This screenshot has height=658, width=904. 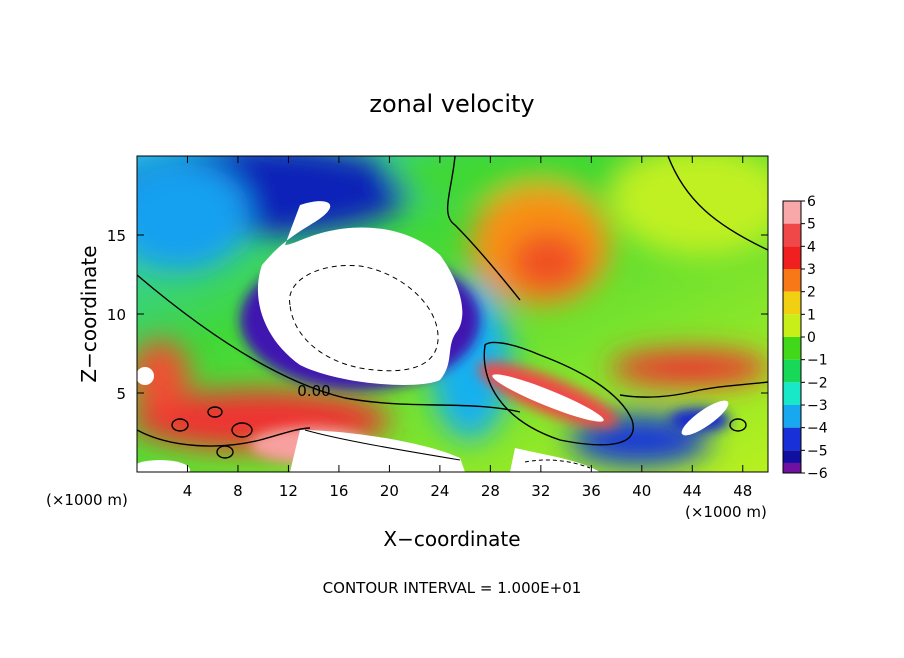 What do you see at coordinates (451, 104) in the screenshot?
I see `chart-title: zonal velocity` at bounding box center [451, 104].